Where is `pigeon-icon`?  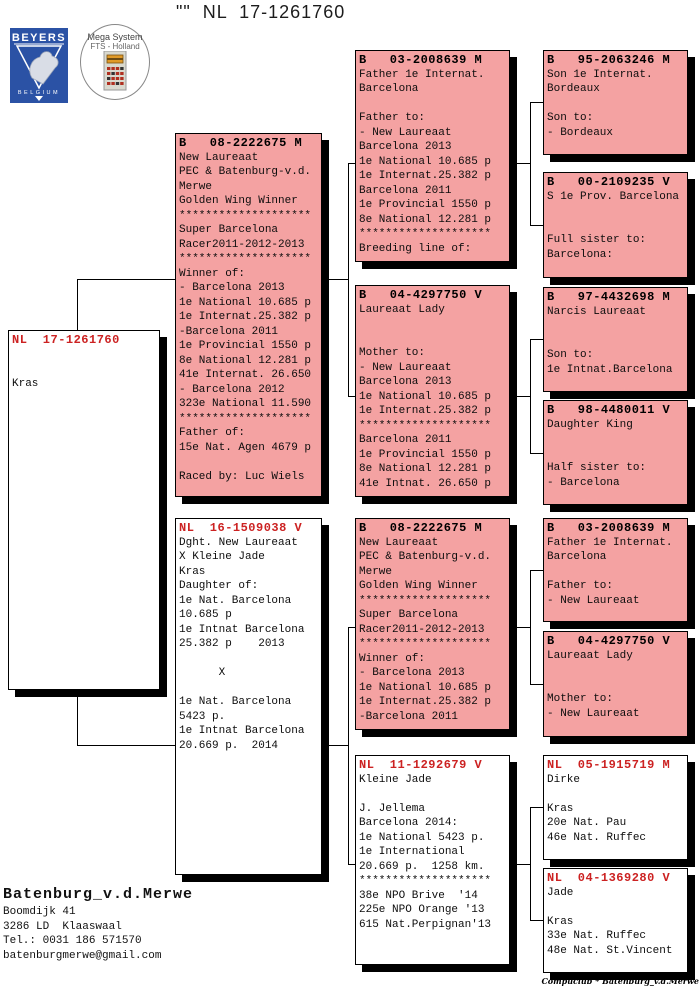 pigeon-icon is located at coordinates (44, 68).